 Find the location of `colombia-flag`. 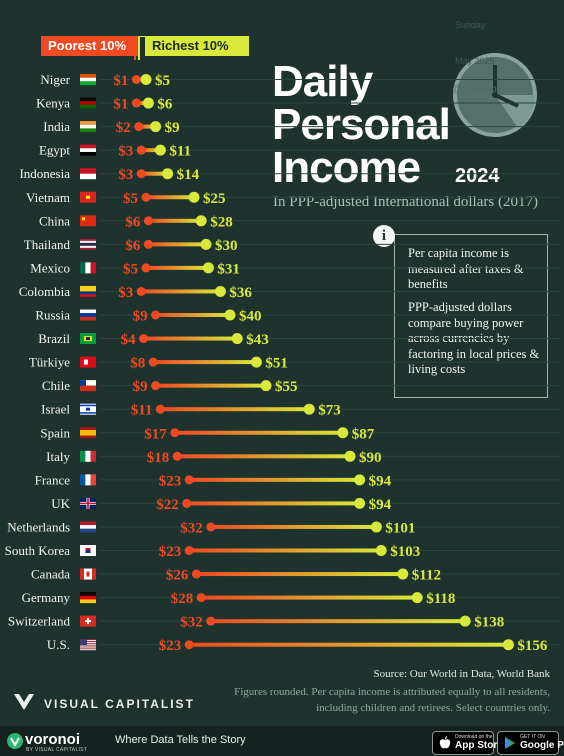

colombia-flag is located at coordinates (88, 291).